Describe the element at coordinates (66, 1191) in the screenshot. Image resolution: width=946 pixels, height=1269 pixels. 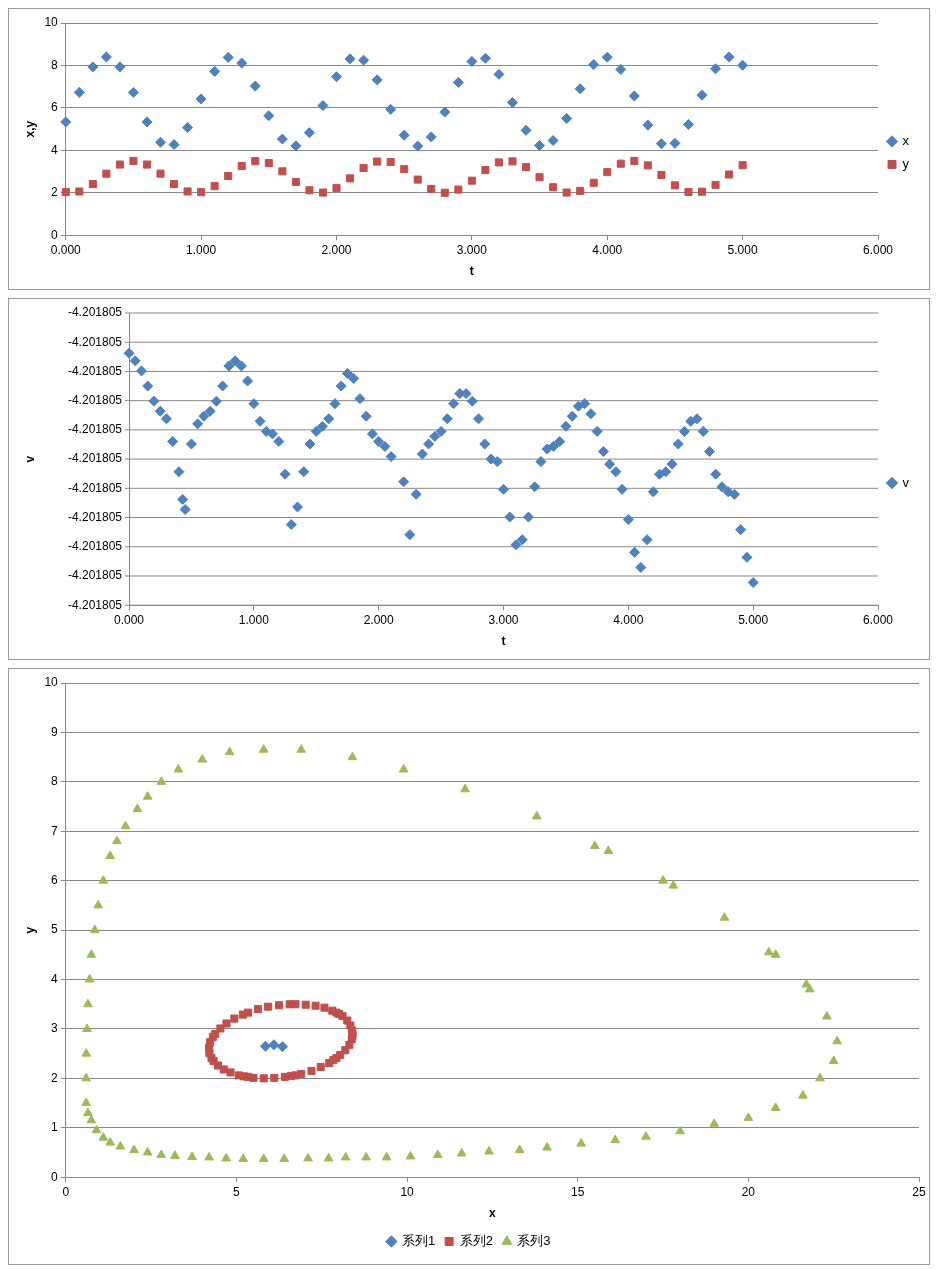
I see `x-tick-label: 0` at that location.